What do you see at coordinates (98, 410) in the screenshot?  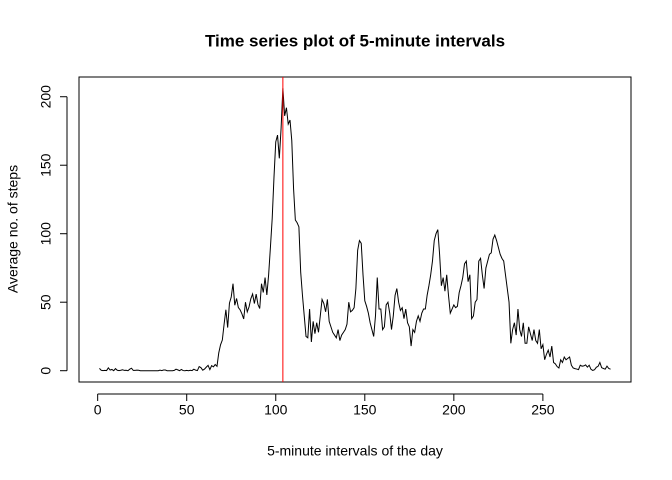 I see `x-tick-label: 0` at bounding box center [98, 410].